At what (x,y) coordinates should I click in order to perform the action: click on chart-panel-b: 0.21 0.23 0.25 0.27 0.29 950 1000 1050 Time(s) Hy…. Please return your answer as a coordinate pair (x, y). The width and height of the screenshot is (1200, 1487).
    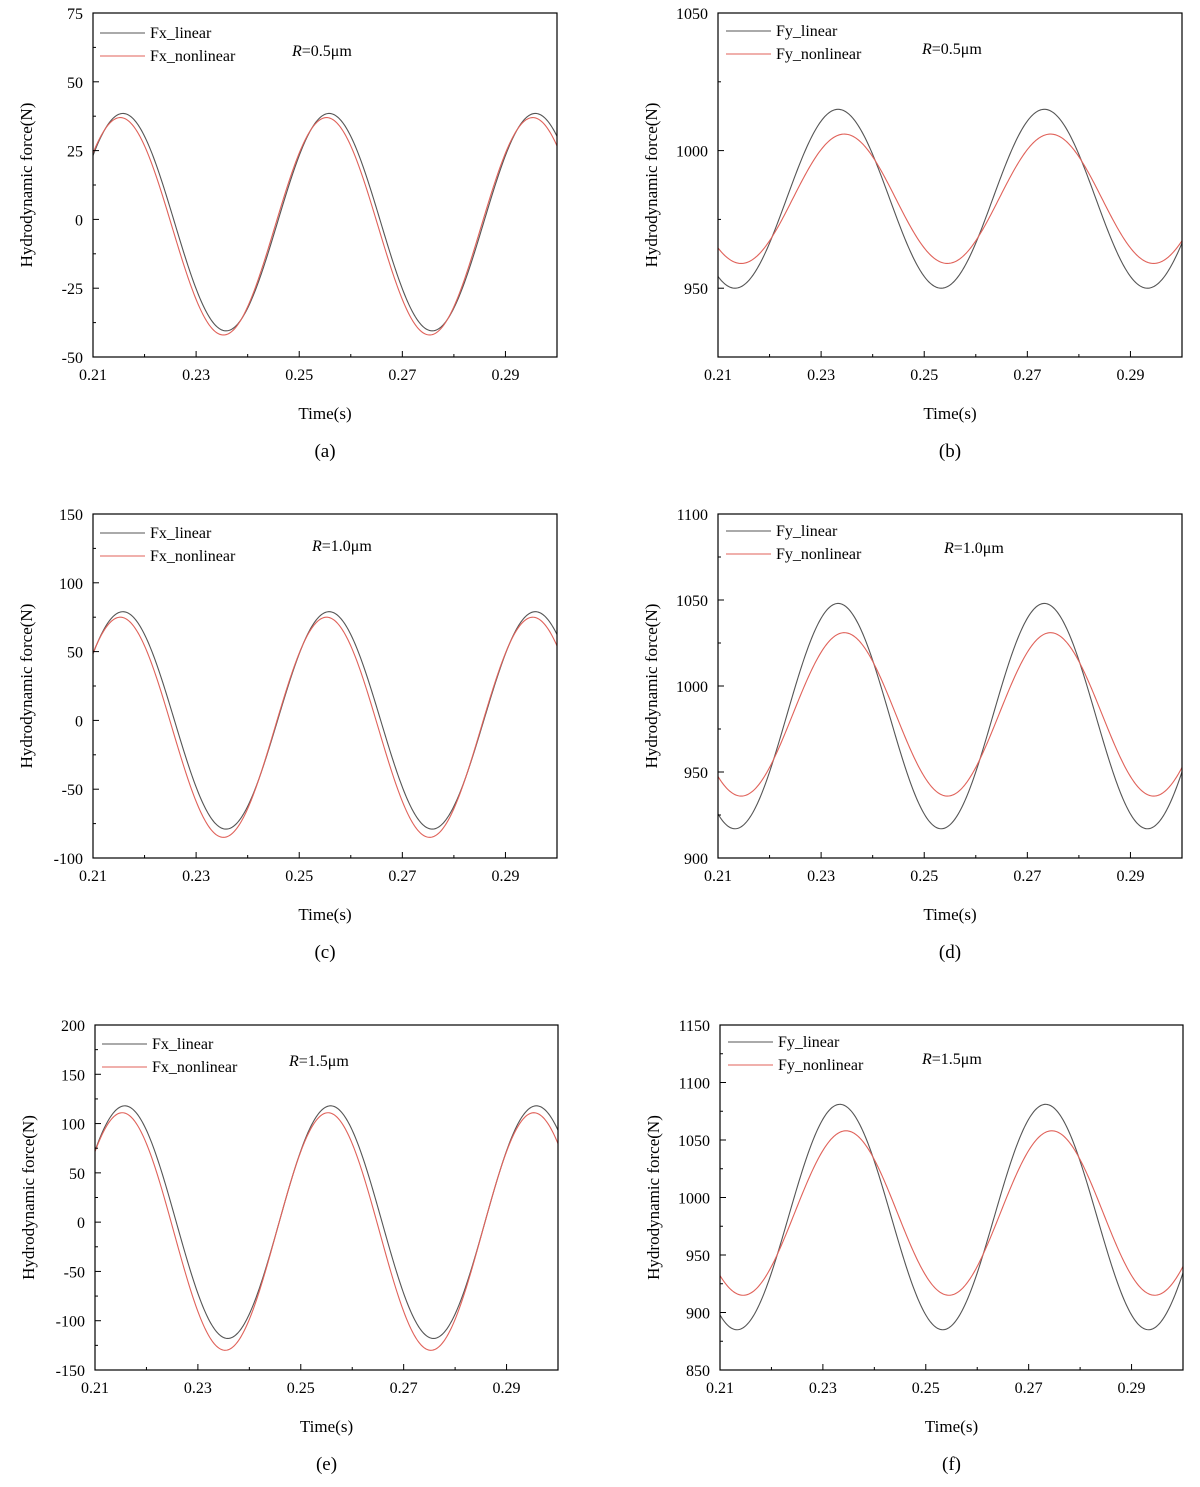
    Looking at the image, I should click on (912, 234).